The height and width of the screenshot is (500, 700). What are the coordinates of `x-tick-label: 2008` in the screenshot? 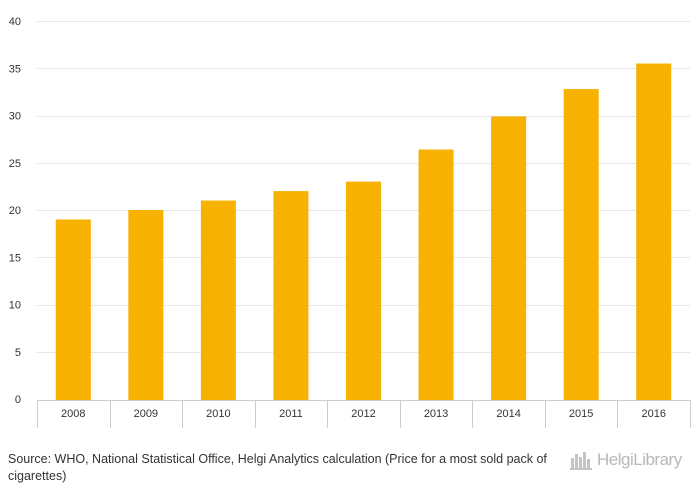 It's located at (73, 414).